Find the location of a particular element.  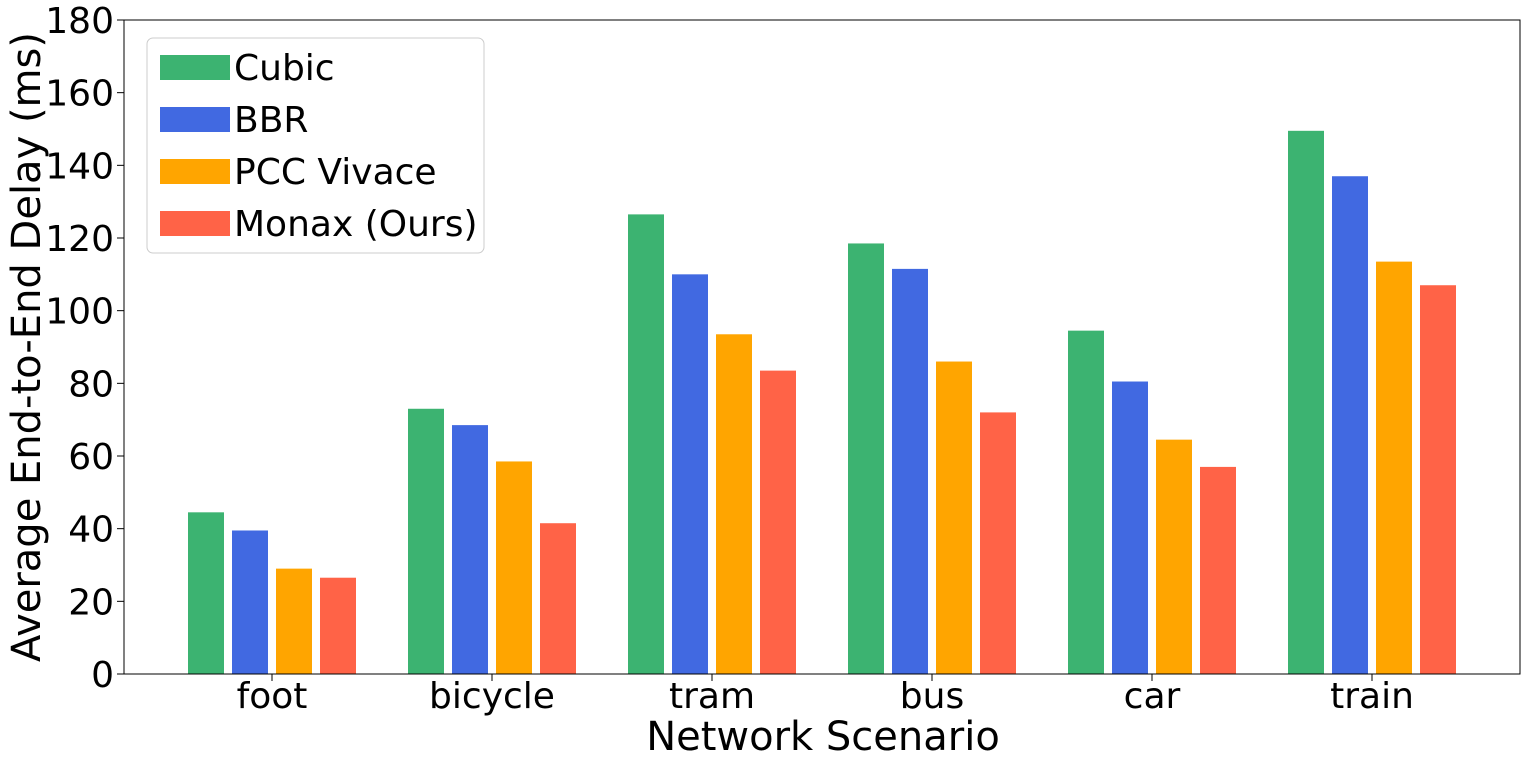

y-tick-label: 180 is located at coordinates (79, 21).